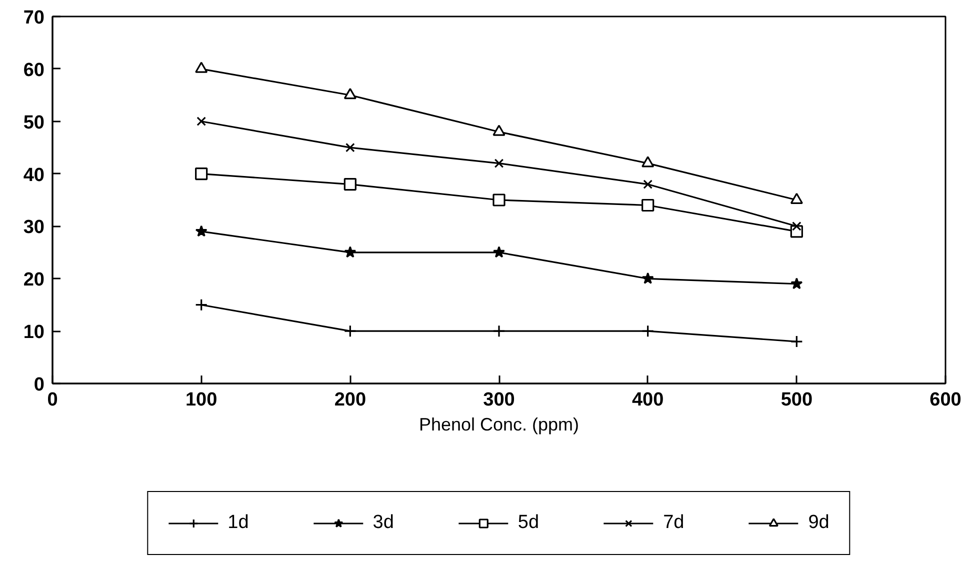 The width and height of the screenshot is (973, 565). I want to click on x-tick-label: 0, so click(52, 400).